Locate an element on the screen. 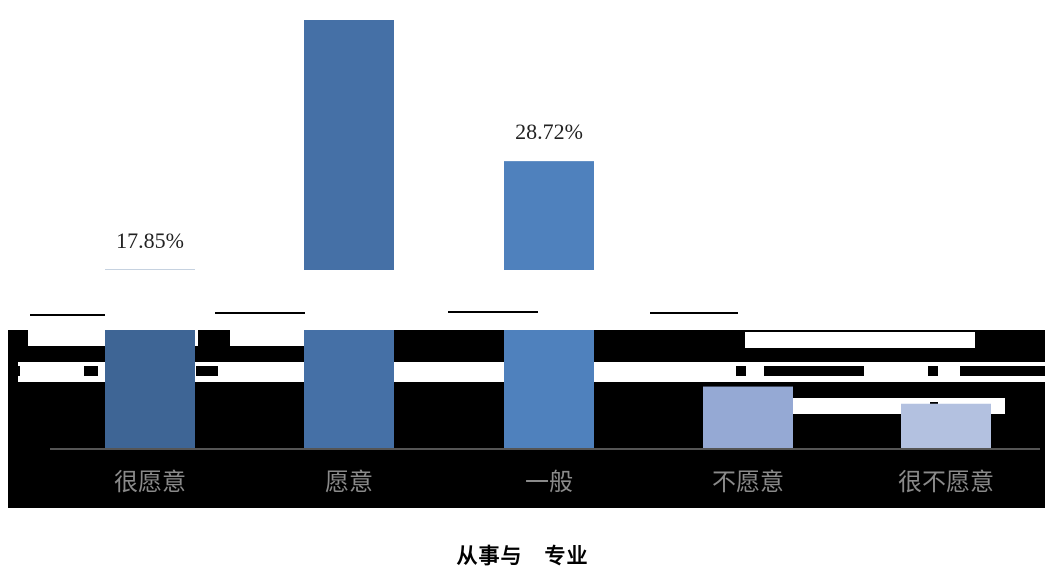  category-label-4: 不愿意 is located at coordinates (748, 482).